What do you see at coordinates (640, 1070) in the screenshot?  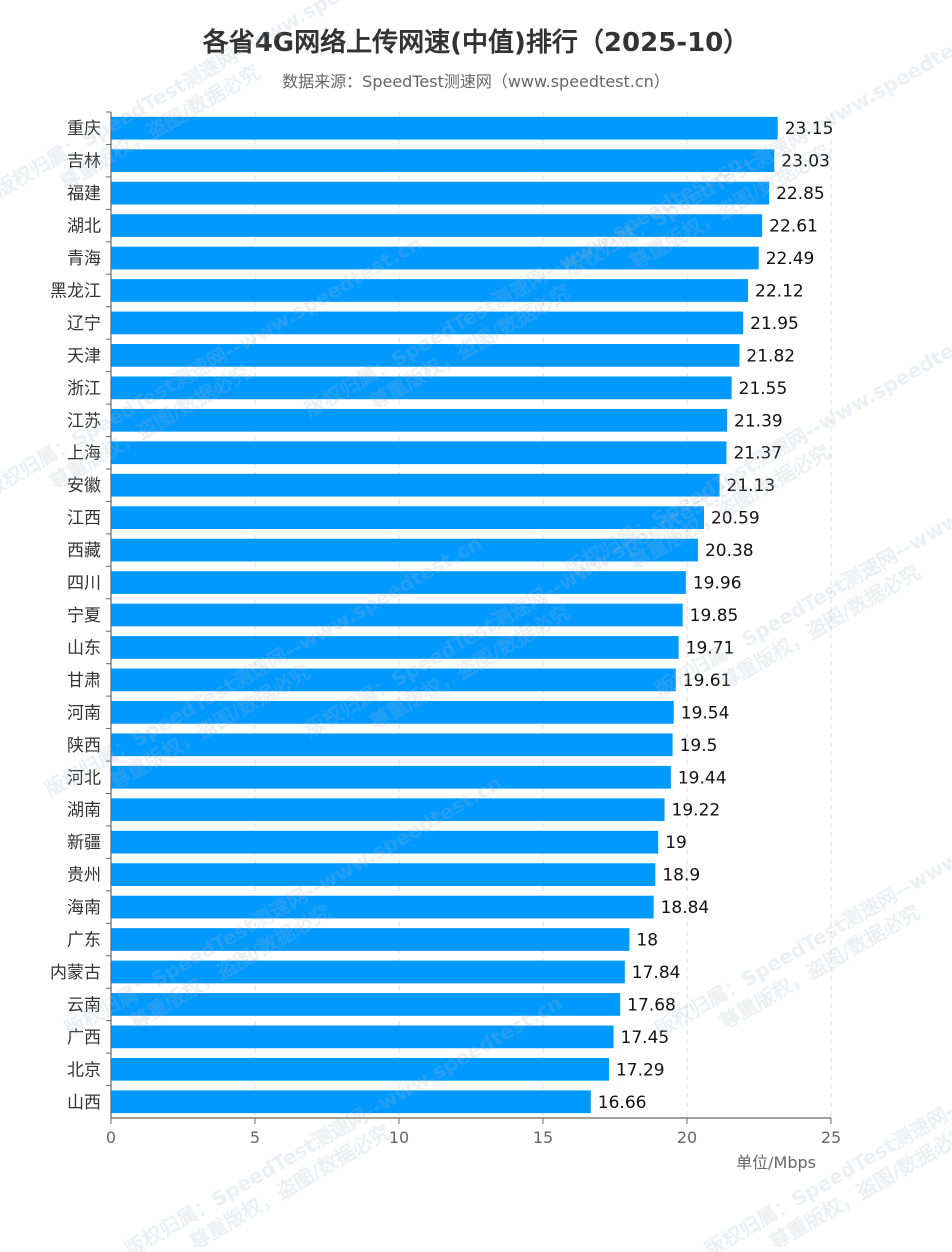 I see `value-label: 17.29` at bounding box center [640, 1070].